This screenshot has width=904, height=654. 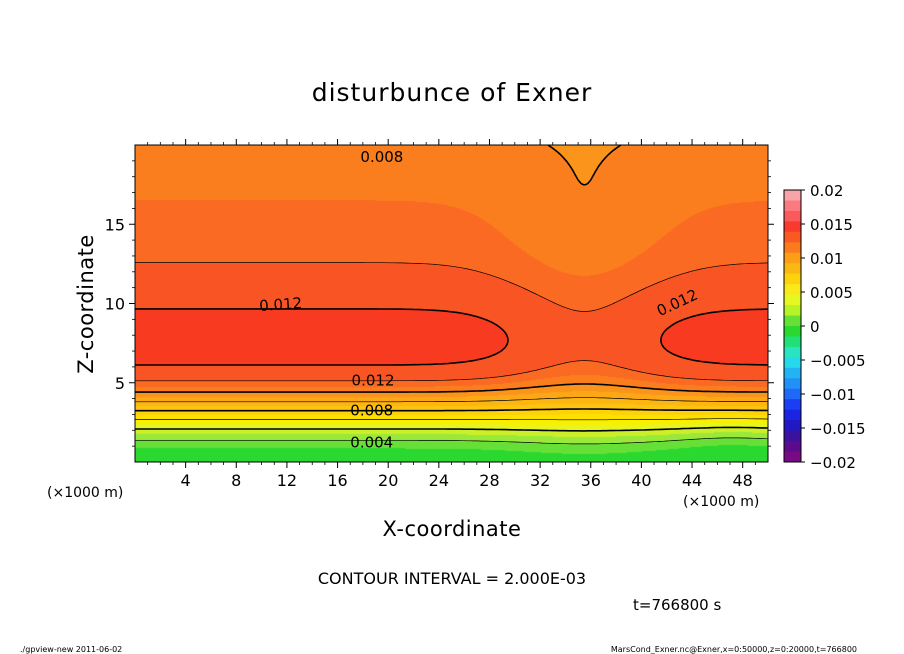 What do you see at coordinates (337, 480) in the screenshot?
I see `x-tick-label: 16` at bounding box center [337, 480].